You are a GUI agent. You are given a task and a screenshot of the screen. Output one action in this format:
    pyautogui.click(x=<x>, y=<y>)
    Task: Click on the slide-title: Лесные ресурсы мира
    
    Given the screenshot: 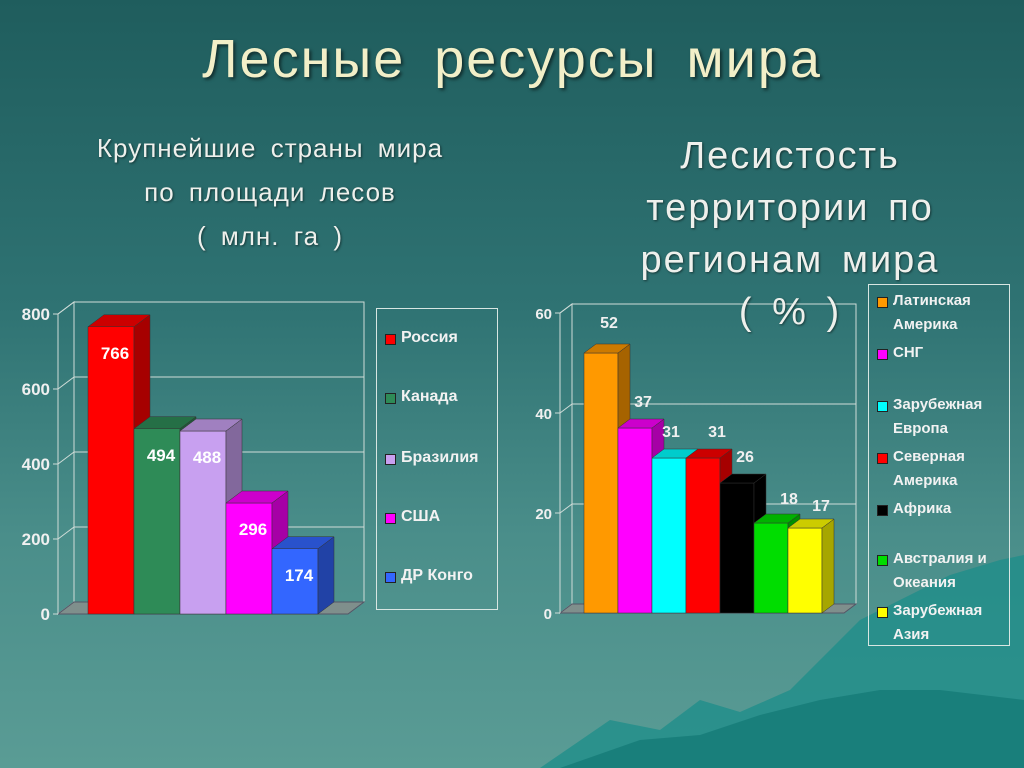 What is the action you would take?
    pyautogui.click(x=512, y=59)
    